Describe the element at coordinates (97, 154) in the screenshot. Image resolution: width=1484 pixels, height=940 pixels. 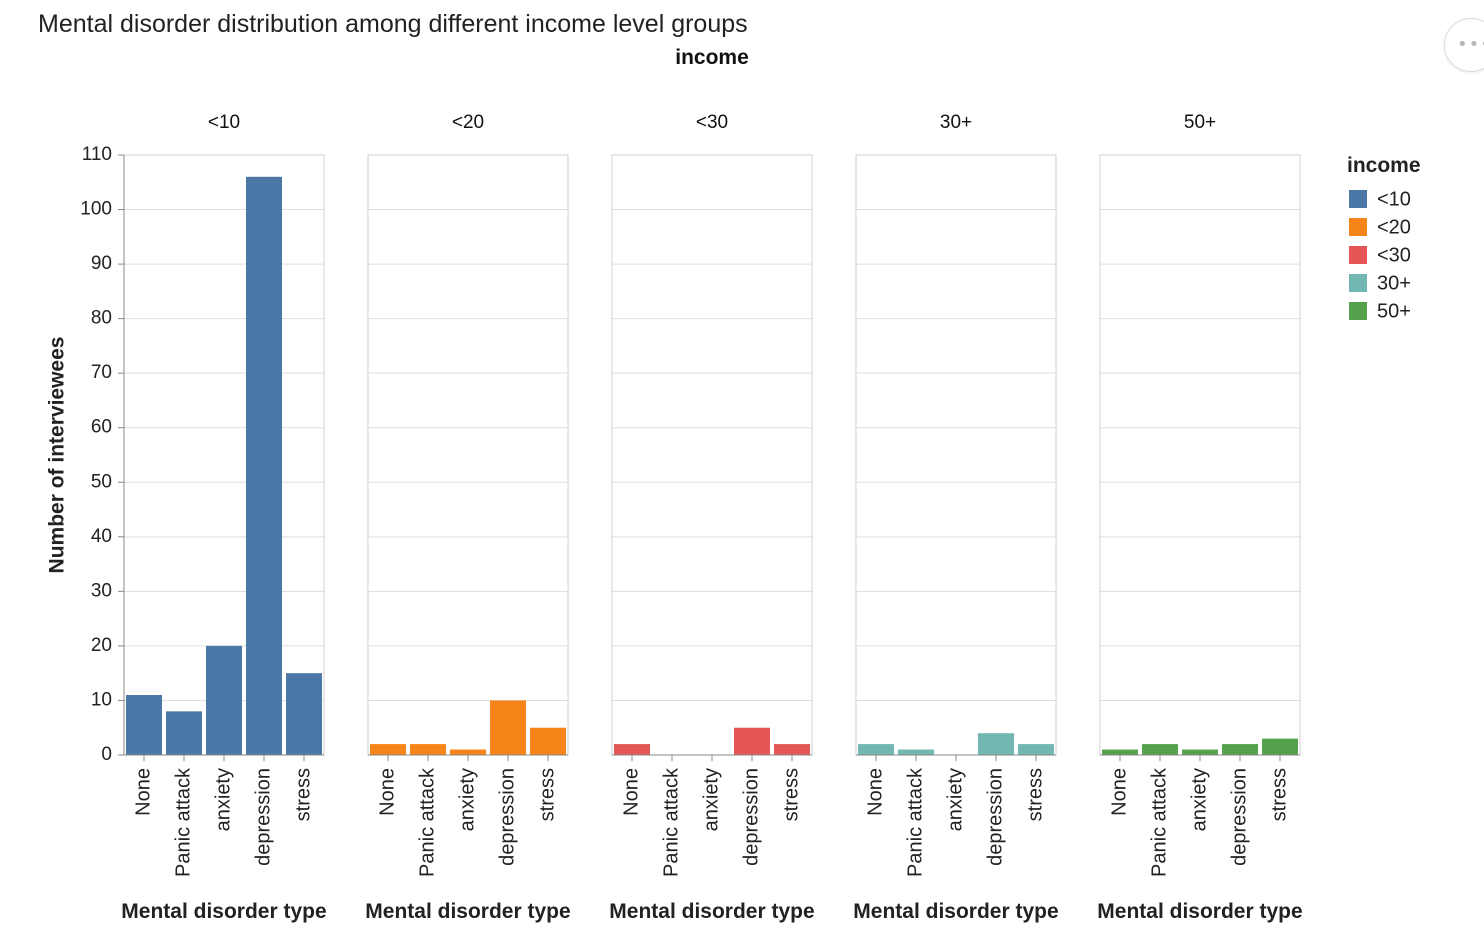
I see `y-tick-label: 110` at that location.